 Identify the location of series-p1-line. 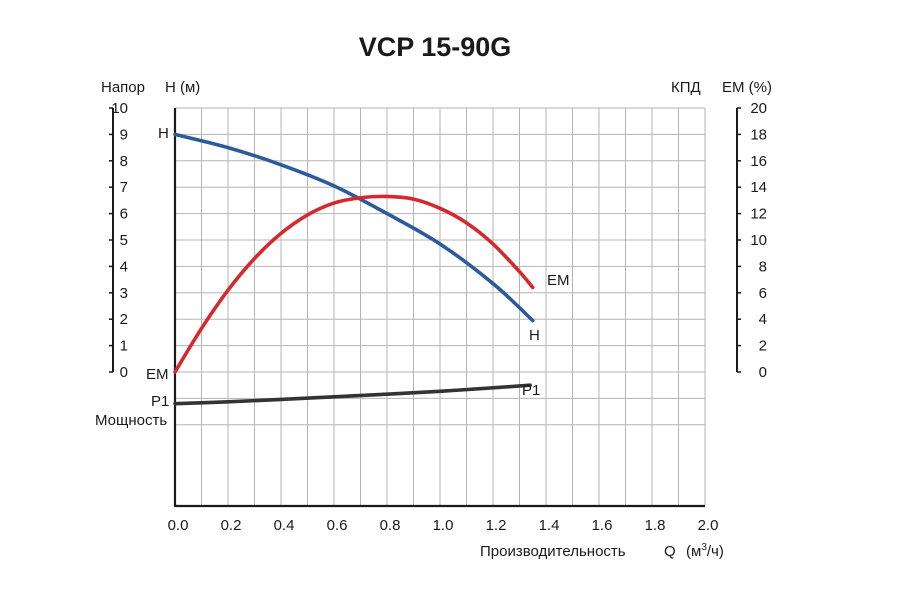
(352, 394).